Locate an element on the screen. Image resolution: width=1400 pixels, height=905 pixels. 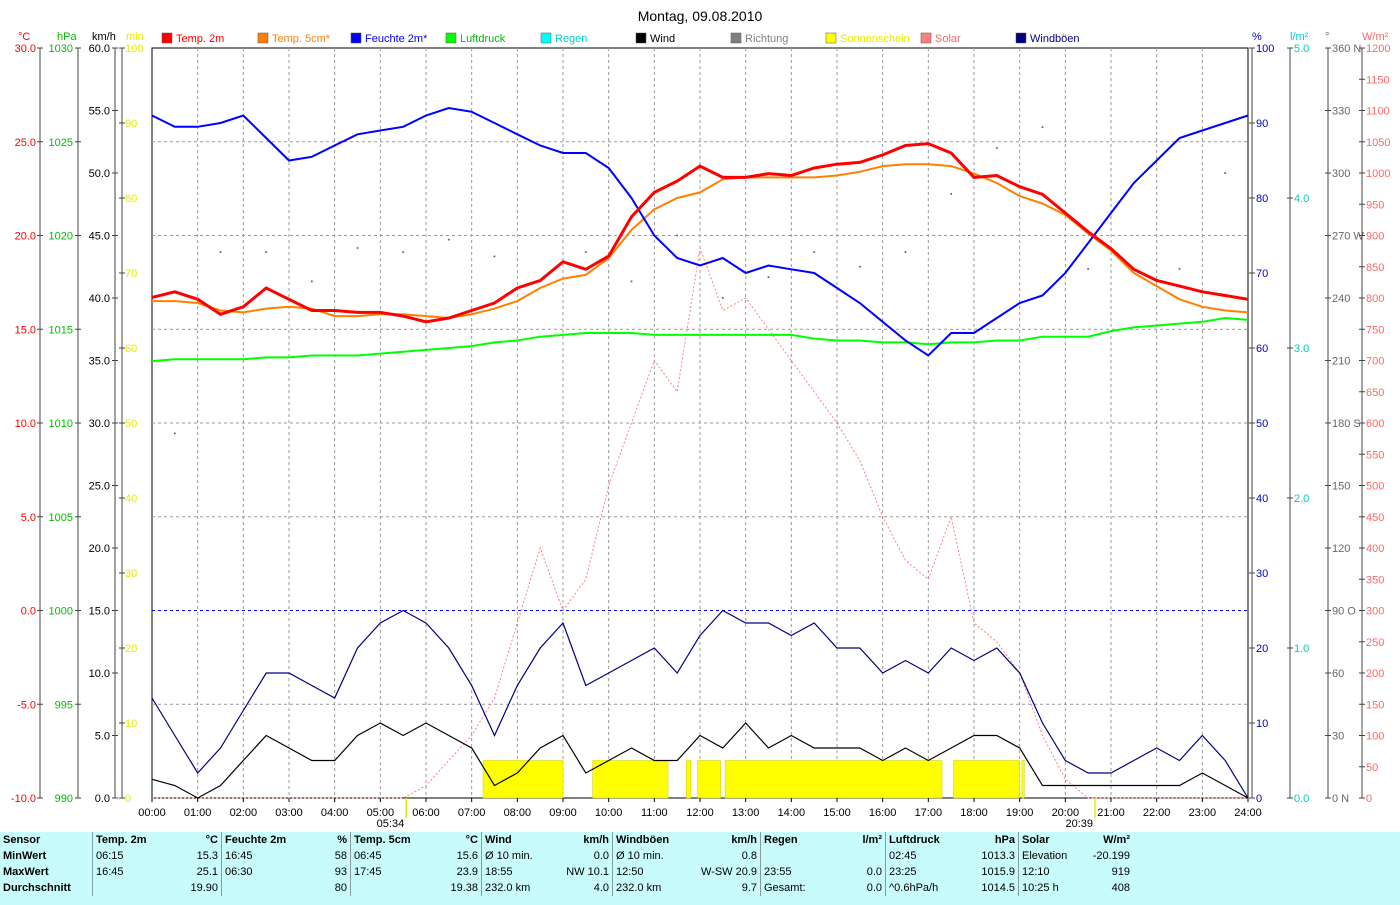
axis-tick-label: 30 is located at coordinates (1262, 574).